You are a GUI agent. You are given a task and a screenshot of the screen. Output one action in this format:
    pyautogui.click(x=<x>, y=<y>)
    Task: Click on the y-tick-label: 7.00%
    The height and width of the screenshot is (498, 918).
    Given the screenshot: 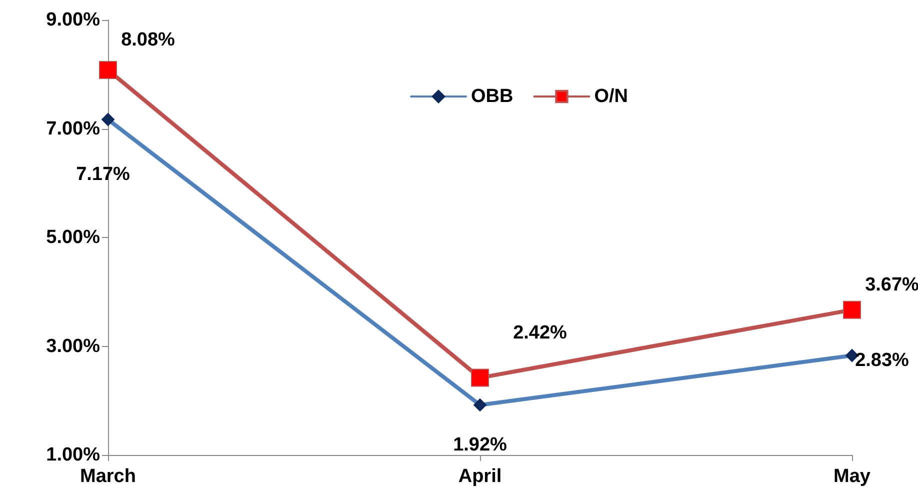 What is the action you would take?
    pyautogui.click(x=73, y=129)
    